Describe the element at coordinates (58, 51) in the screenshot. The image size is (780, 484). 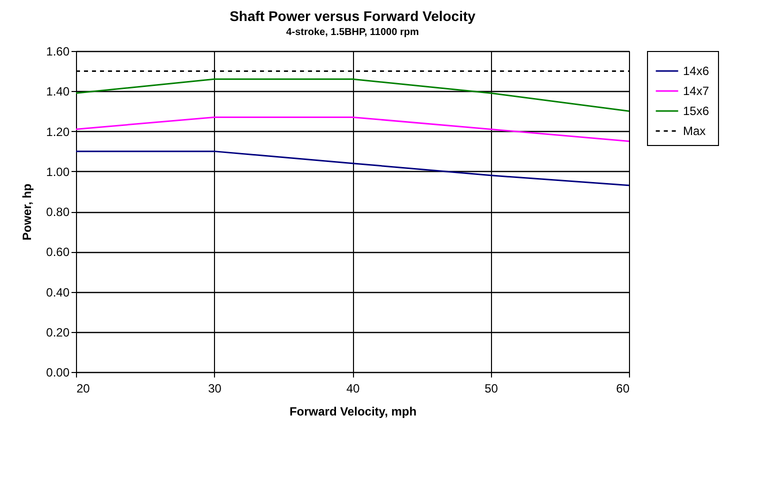
I see `y-tick-label: 1.60` at that location.